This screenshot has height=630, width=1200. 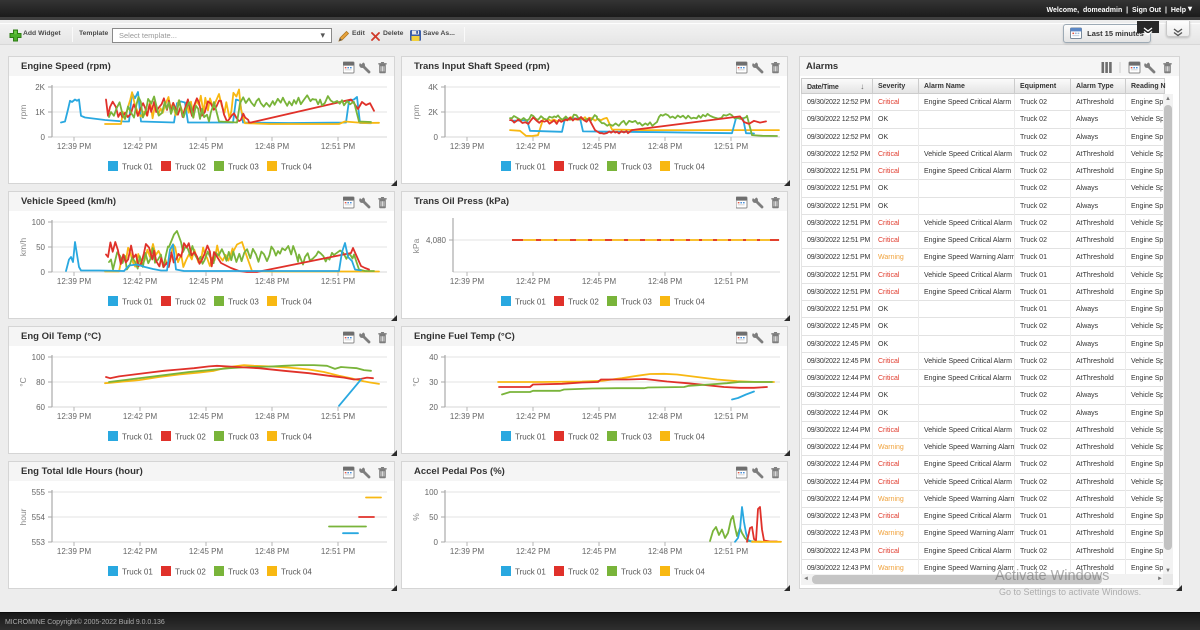 What do you see at coordinates (39, 492) in the screenshot?
I see `svg-text: 555` at bounding box center [39, 492].